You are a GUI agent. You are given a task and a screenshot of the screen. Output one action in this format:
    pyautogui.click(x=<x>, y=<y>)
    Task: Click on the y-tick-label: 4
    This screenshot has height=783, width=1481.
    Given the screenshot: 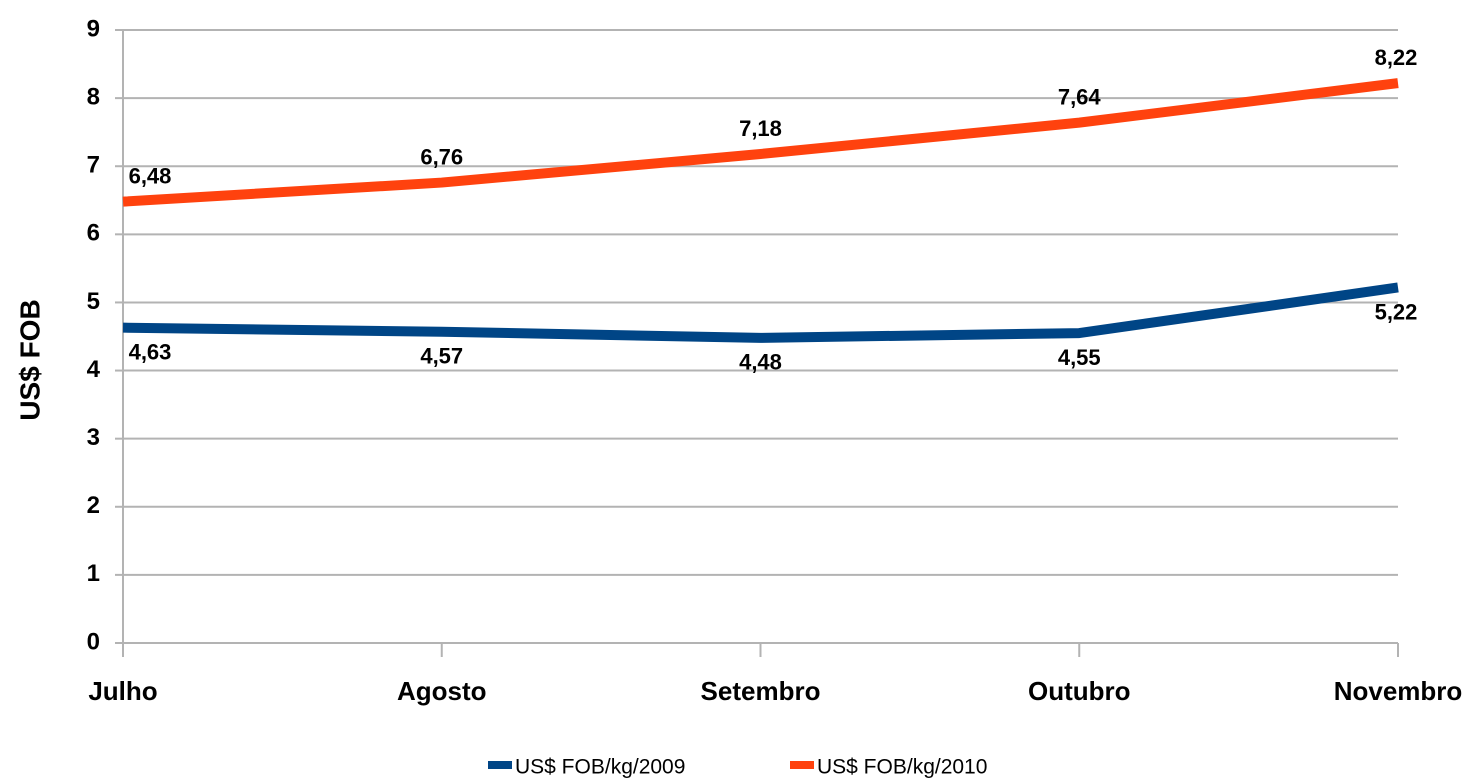 What is the action you would take?
    pyautogui.click(x=94, y=369)
    